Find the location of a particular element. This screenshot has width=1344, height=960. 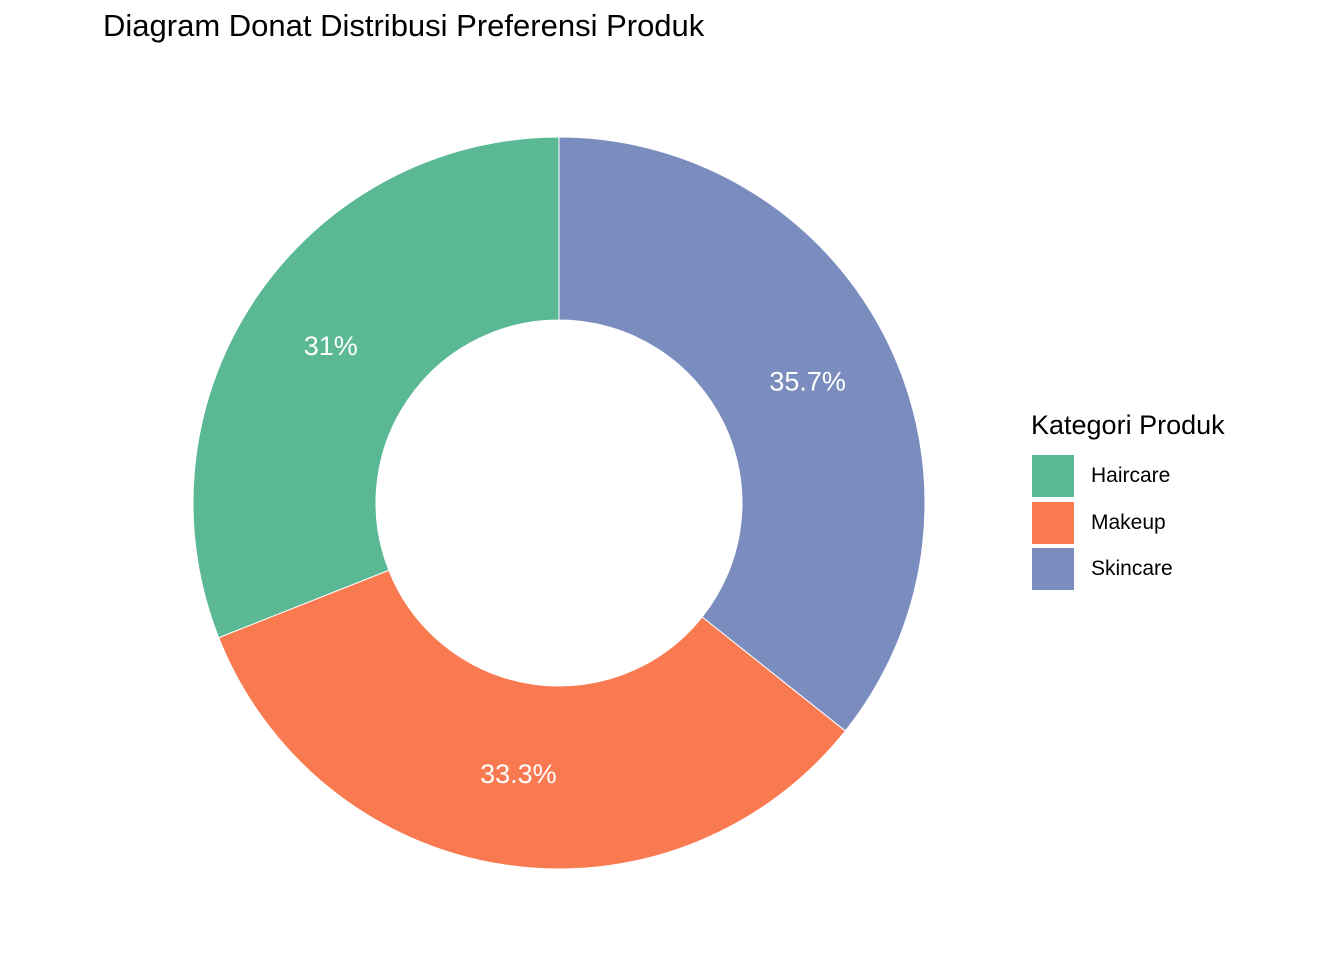

slice-label-makeup: 33.3% is located at coordinates (518, 774).